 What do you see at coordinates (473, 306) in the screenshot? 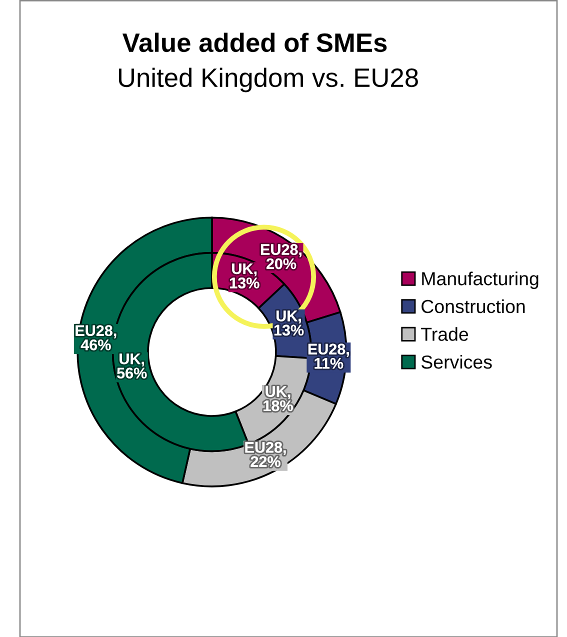
I see `legend-label: Construction` at bounding box center [473, 306].